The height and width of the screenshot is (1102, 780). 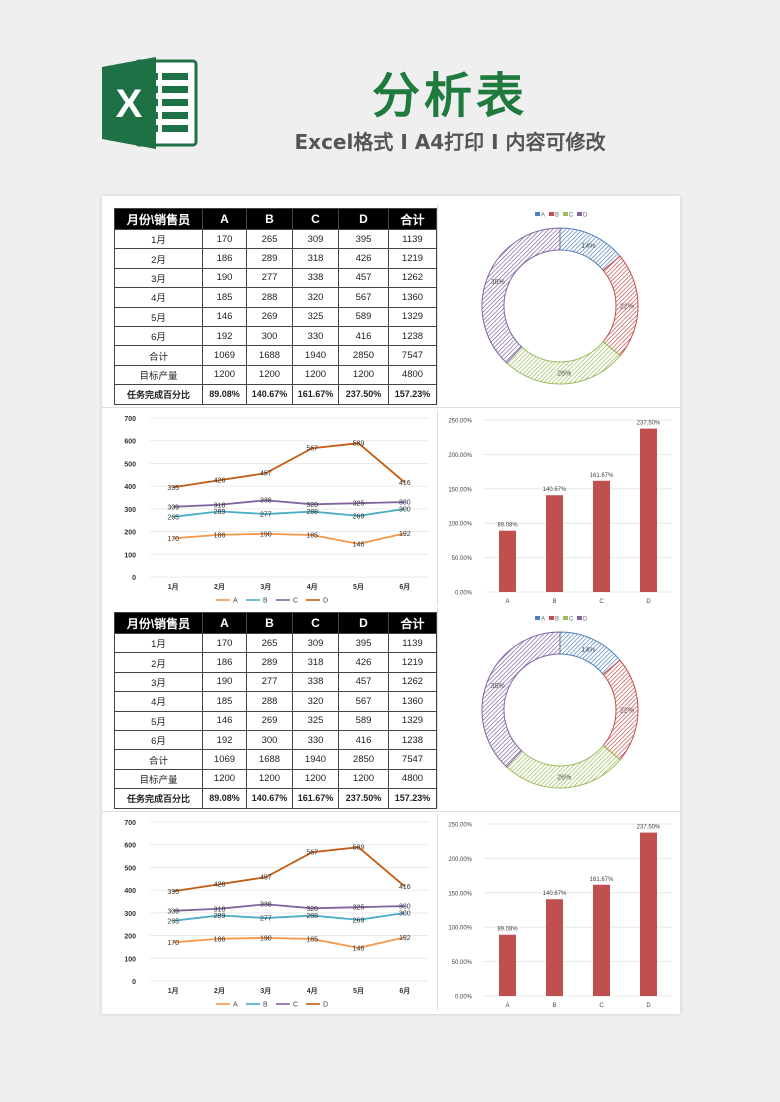 I want to click on row-label-cell: 3月, so click(x=158, y=682).